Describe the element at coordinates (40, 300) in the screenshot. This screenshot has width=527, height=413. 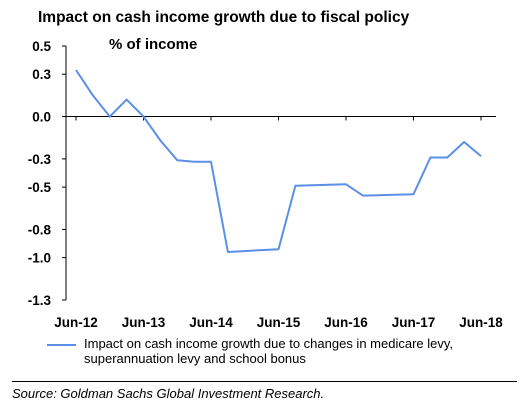
I see `y-tick-label: -1.3` at that location.